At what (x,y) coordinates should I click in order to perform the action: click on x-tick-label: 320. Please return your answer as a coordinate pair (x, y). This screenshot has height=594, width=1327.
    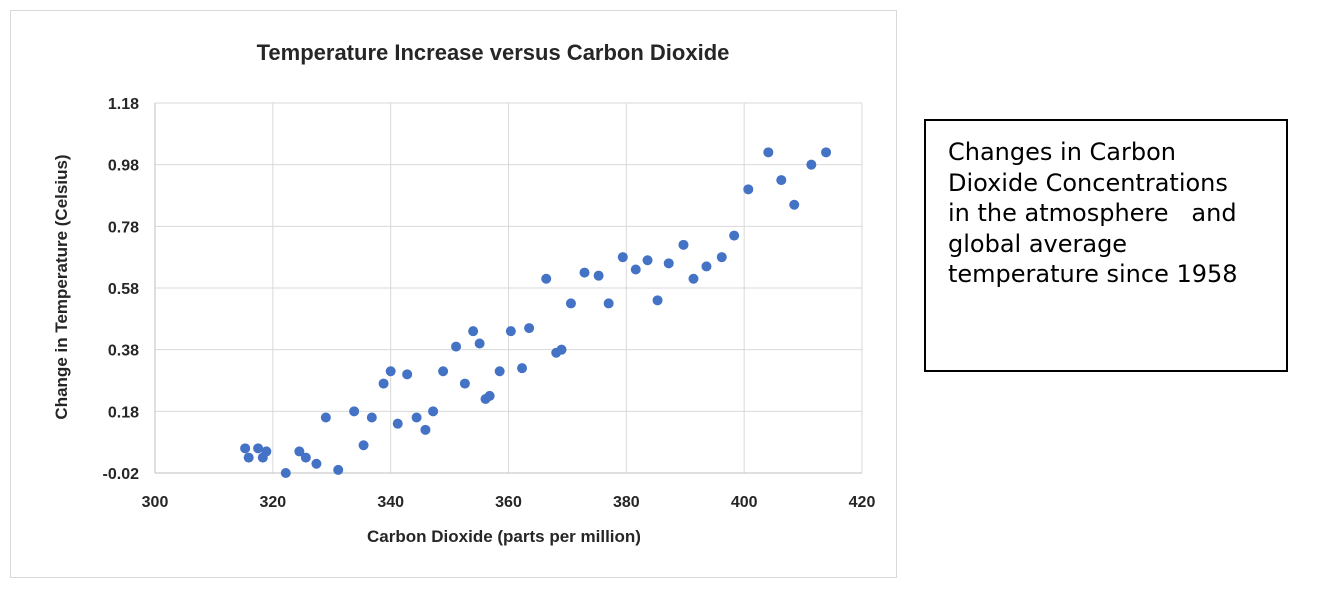
    Looking at the image, I should click on (272, 502).